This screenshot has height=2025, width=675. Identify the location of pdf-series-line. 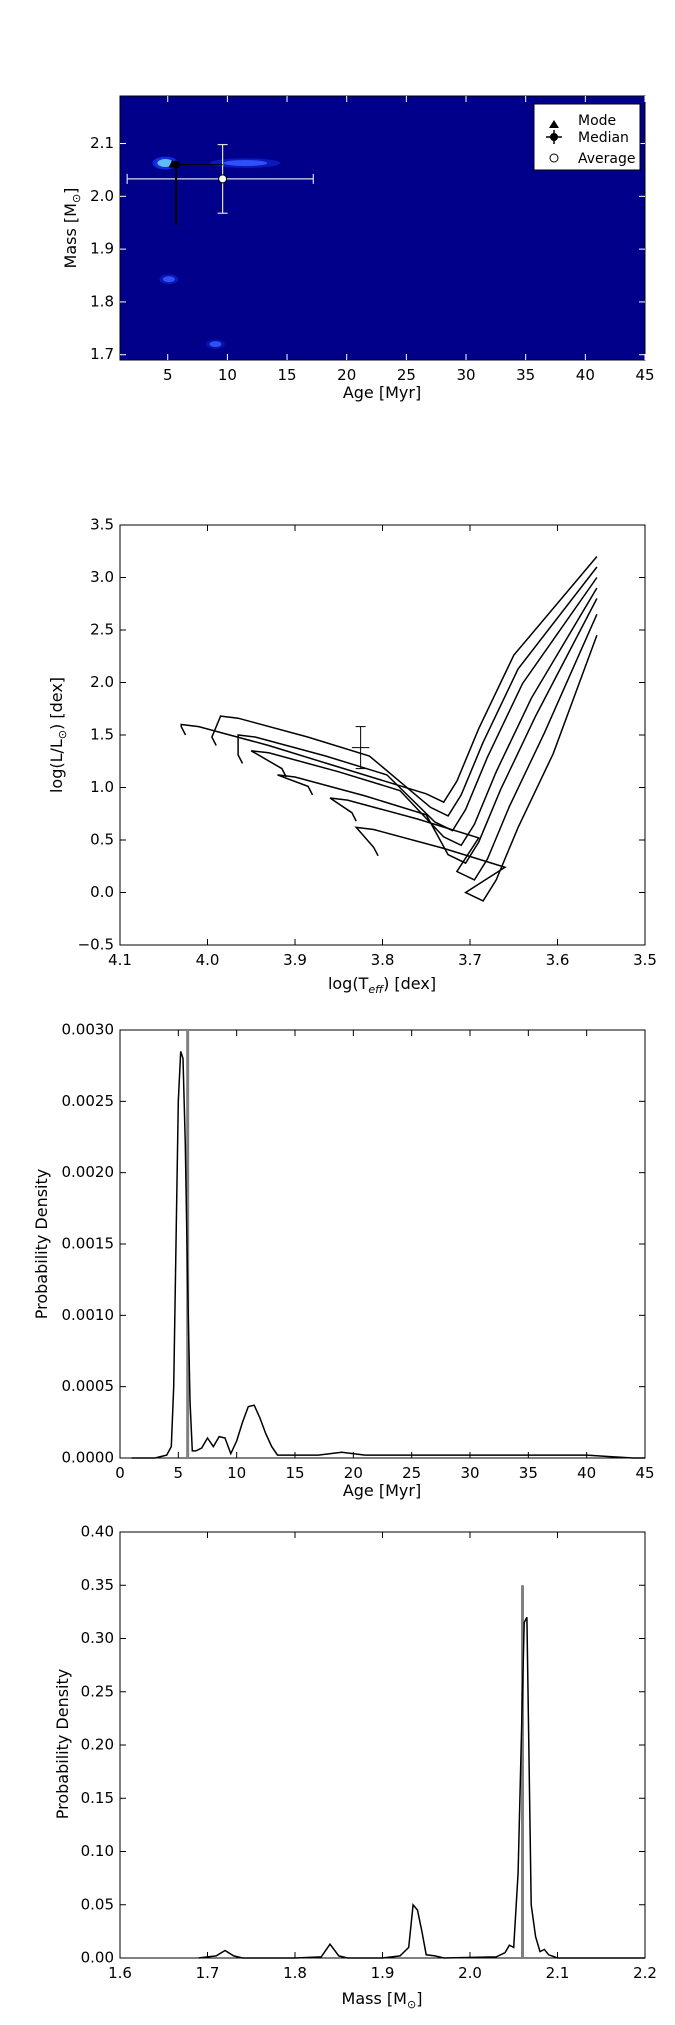
(421, 1787).